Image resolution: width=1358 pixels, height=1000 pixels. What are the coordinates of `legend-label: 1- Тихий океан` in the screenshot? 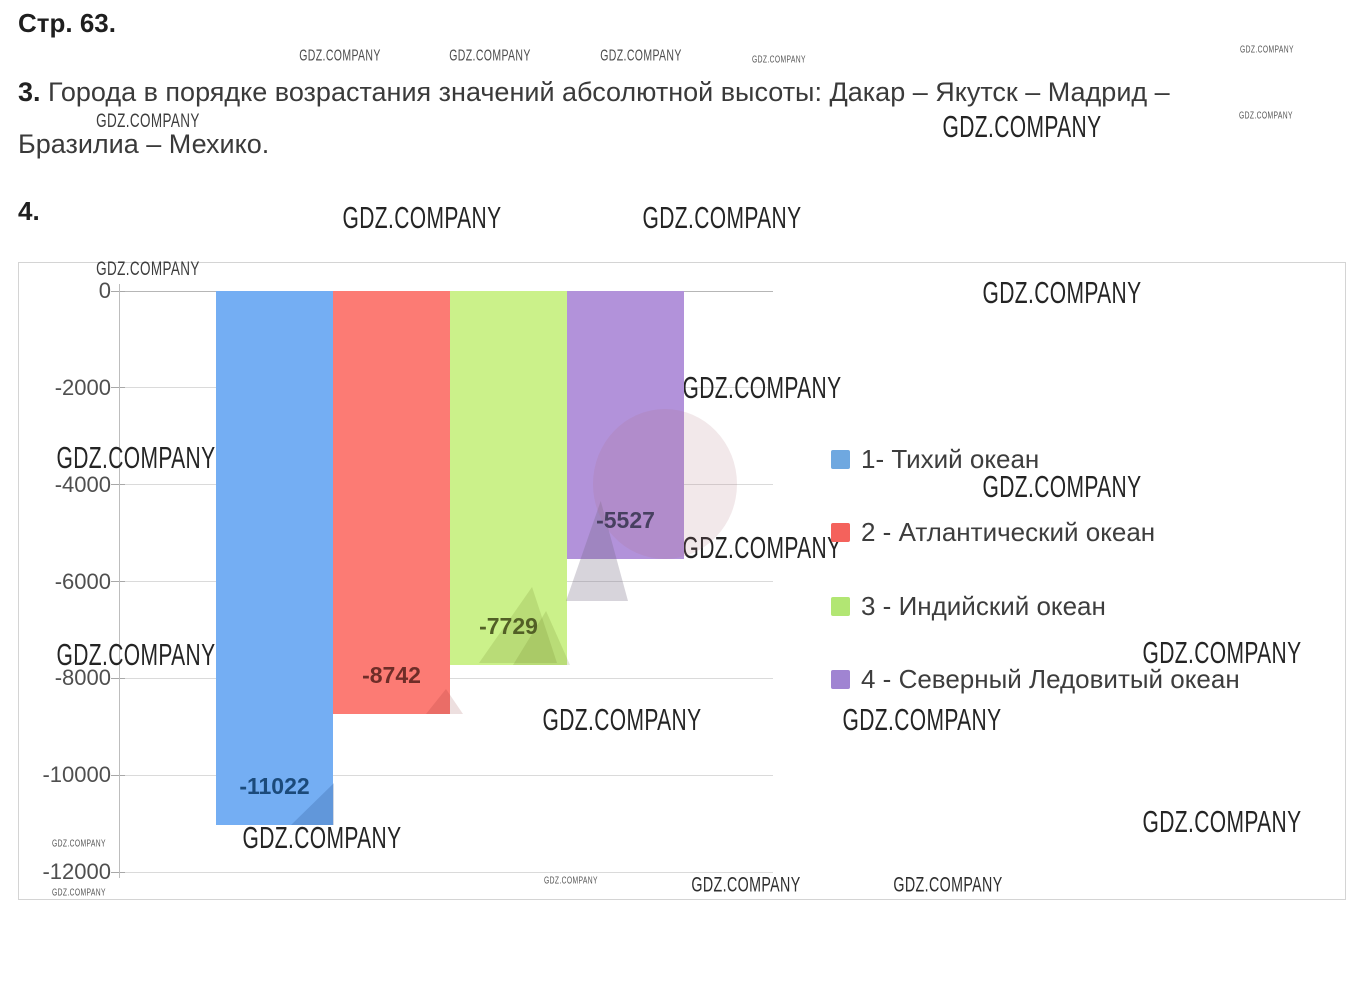 It's located at (950, 458).